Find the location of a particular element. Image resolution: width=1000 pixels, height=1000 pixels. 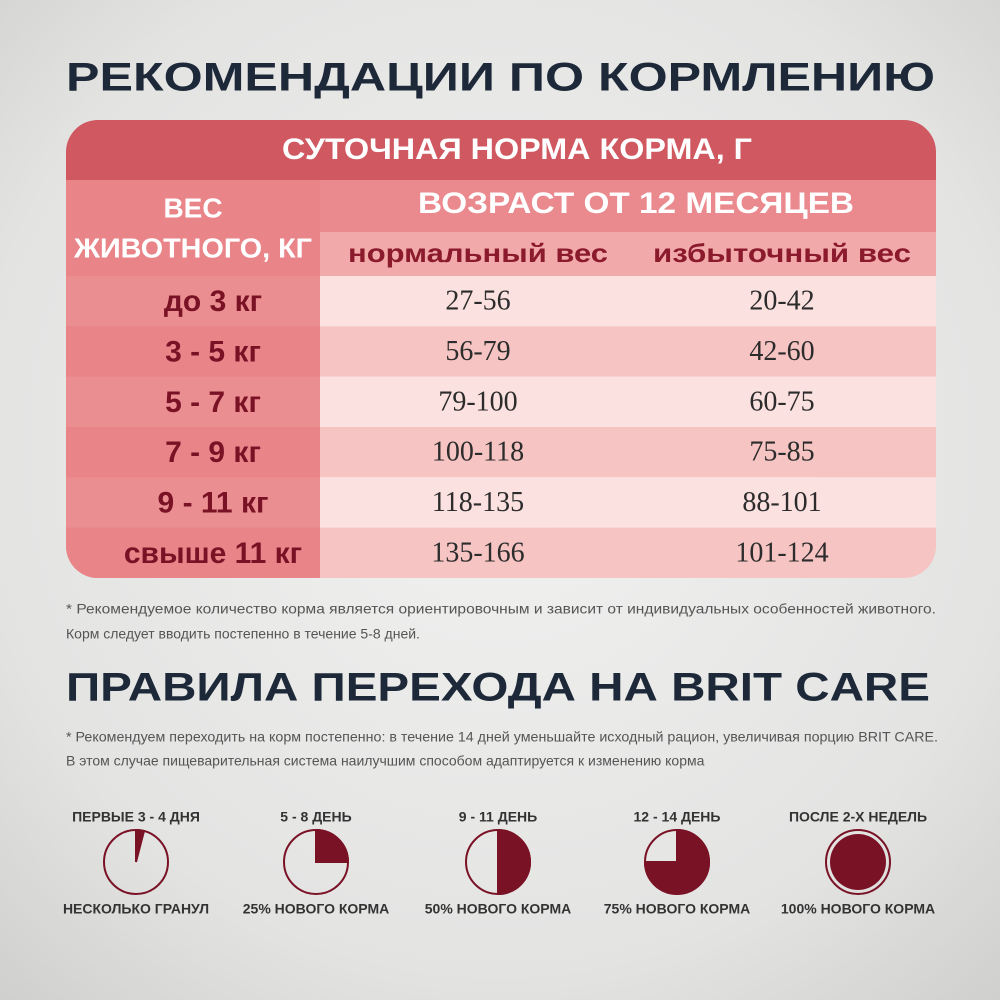

cell-value: 79-100 is located at coordinates (477, 401).